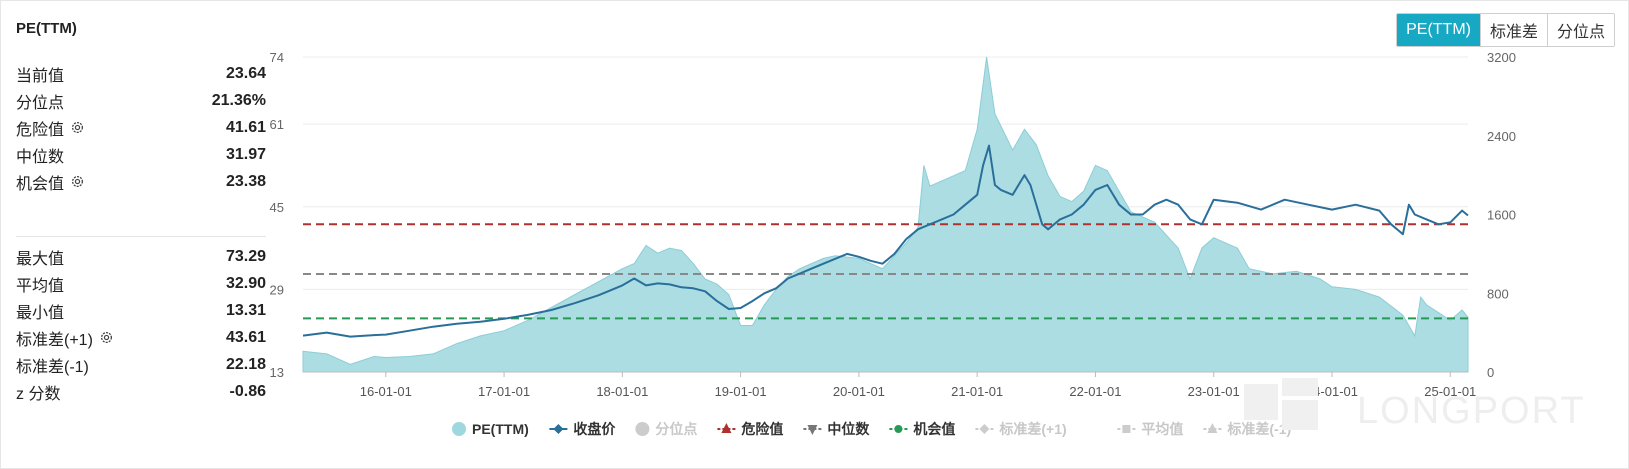  Describe the element at coordinates (1498, 293) in the screenshot. I see `y-right-tick-label: 800` at that location.